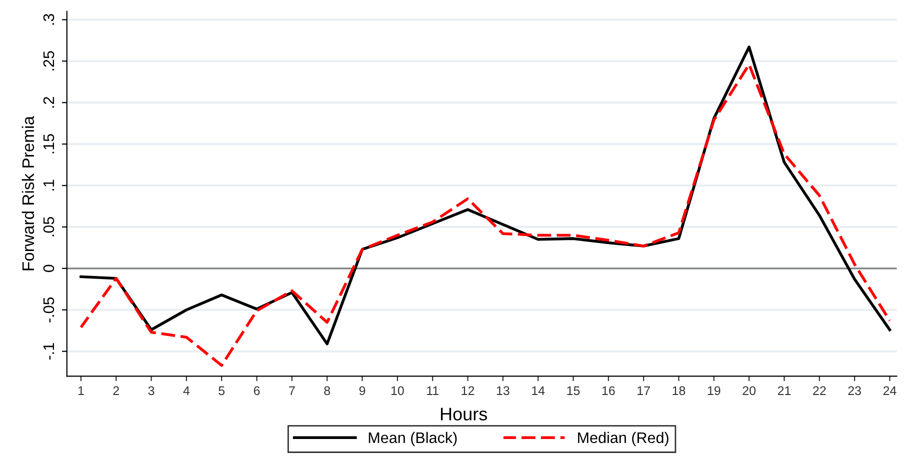 The image size is (904, 456). I want to click on x-tick-label: 9, so click(362, 391).